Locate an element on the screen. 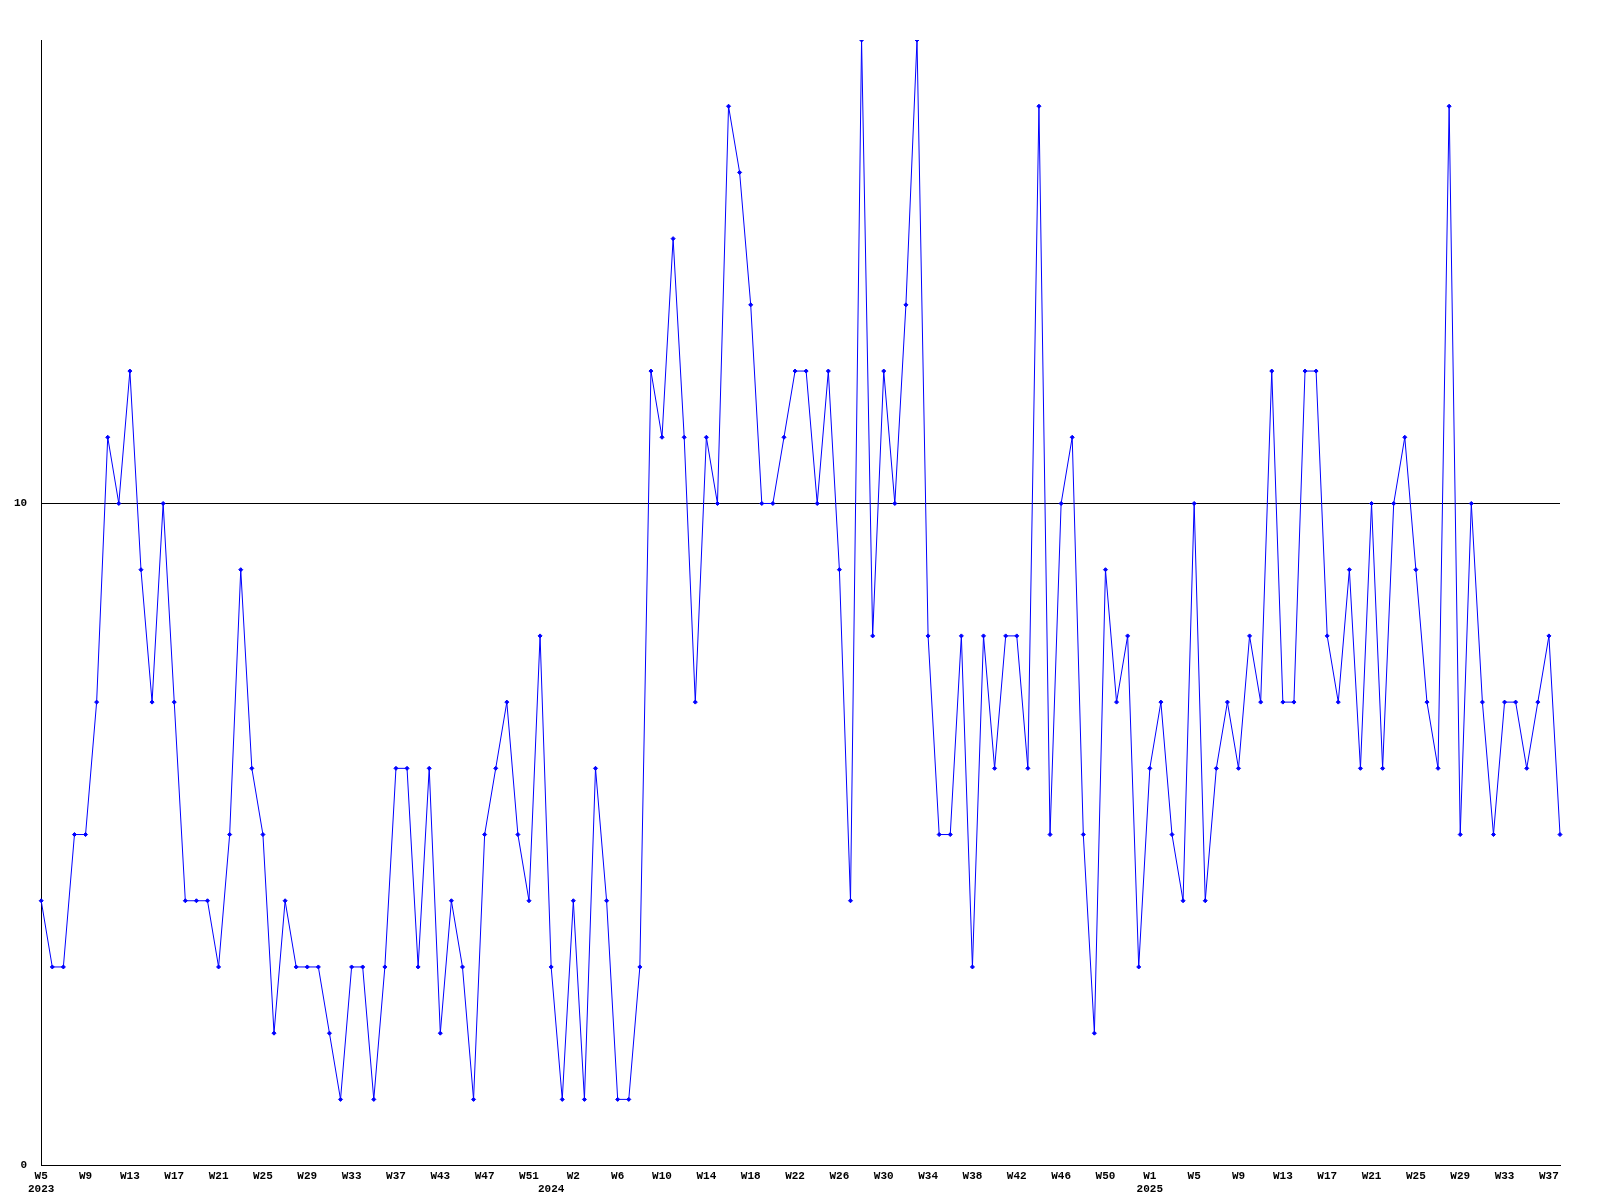  x-tick-label: 2024 is located at coordinates (551, 1189).